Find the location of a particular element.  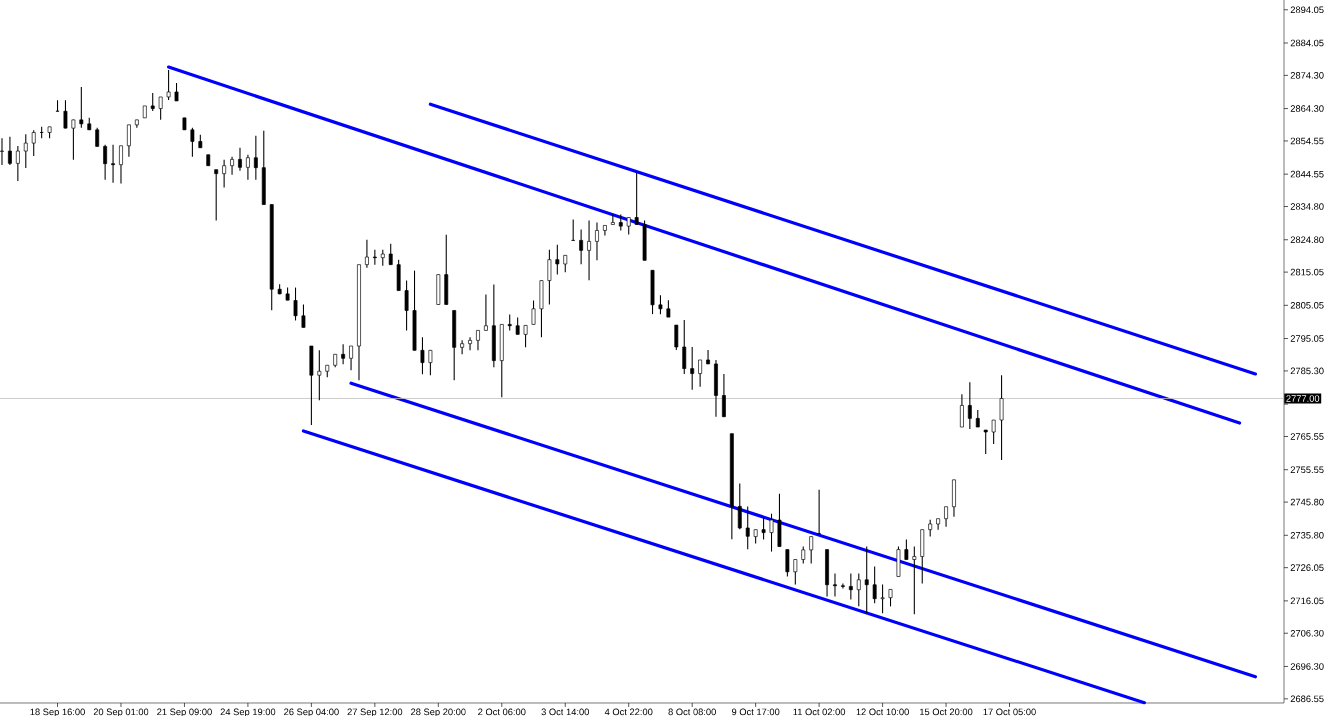

x-tick-label: 3 Oct 14:00 is located at coordinates (565, 712).